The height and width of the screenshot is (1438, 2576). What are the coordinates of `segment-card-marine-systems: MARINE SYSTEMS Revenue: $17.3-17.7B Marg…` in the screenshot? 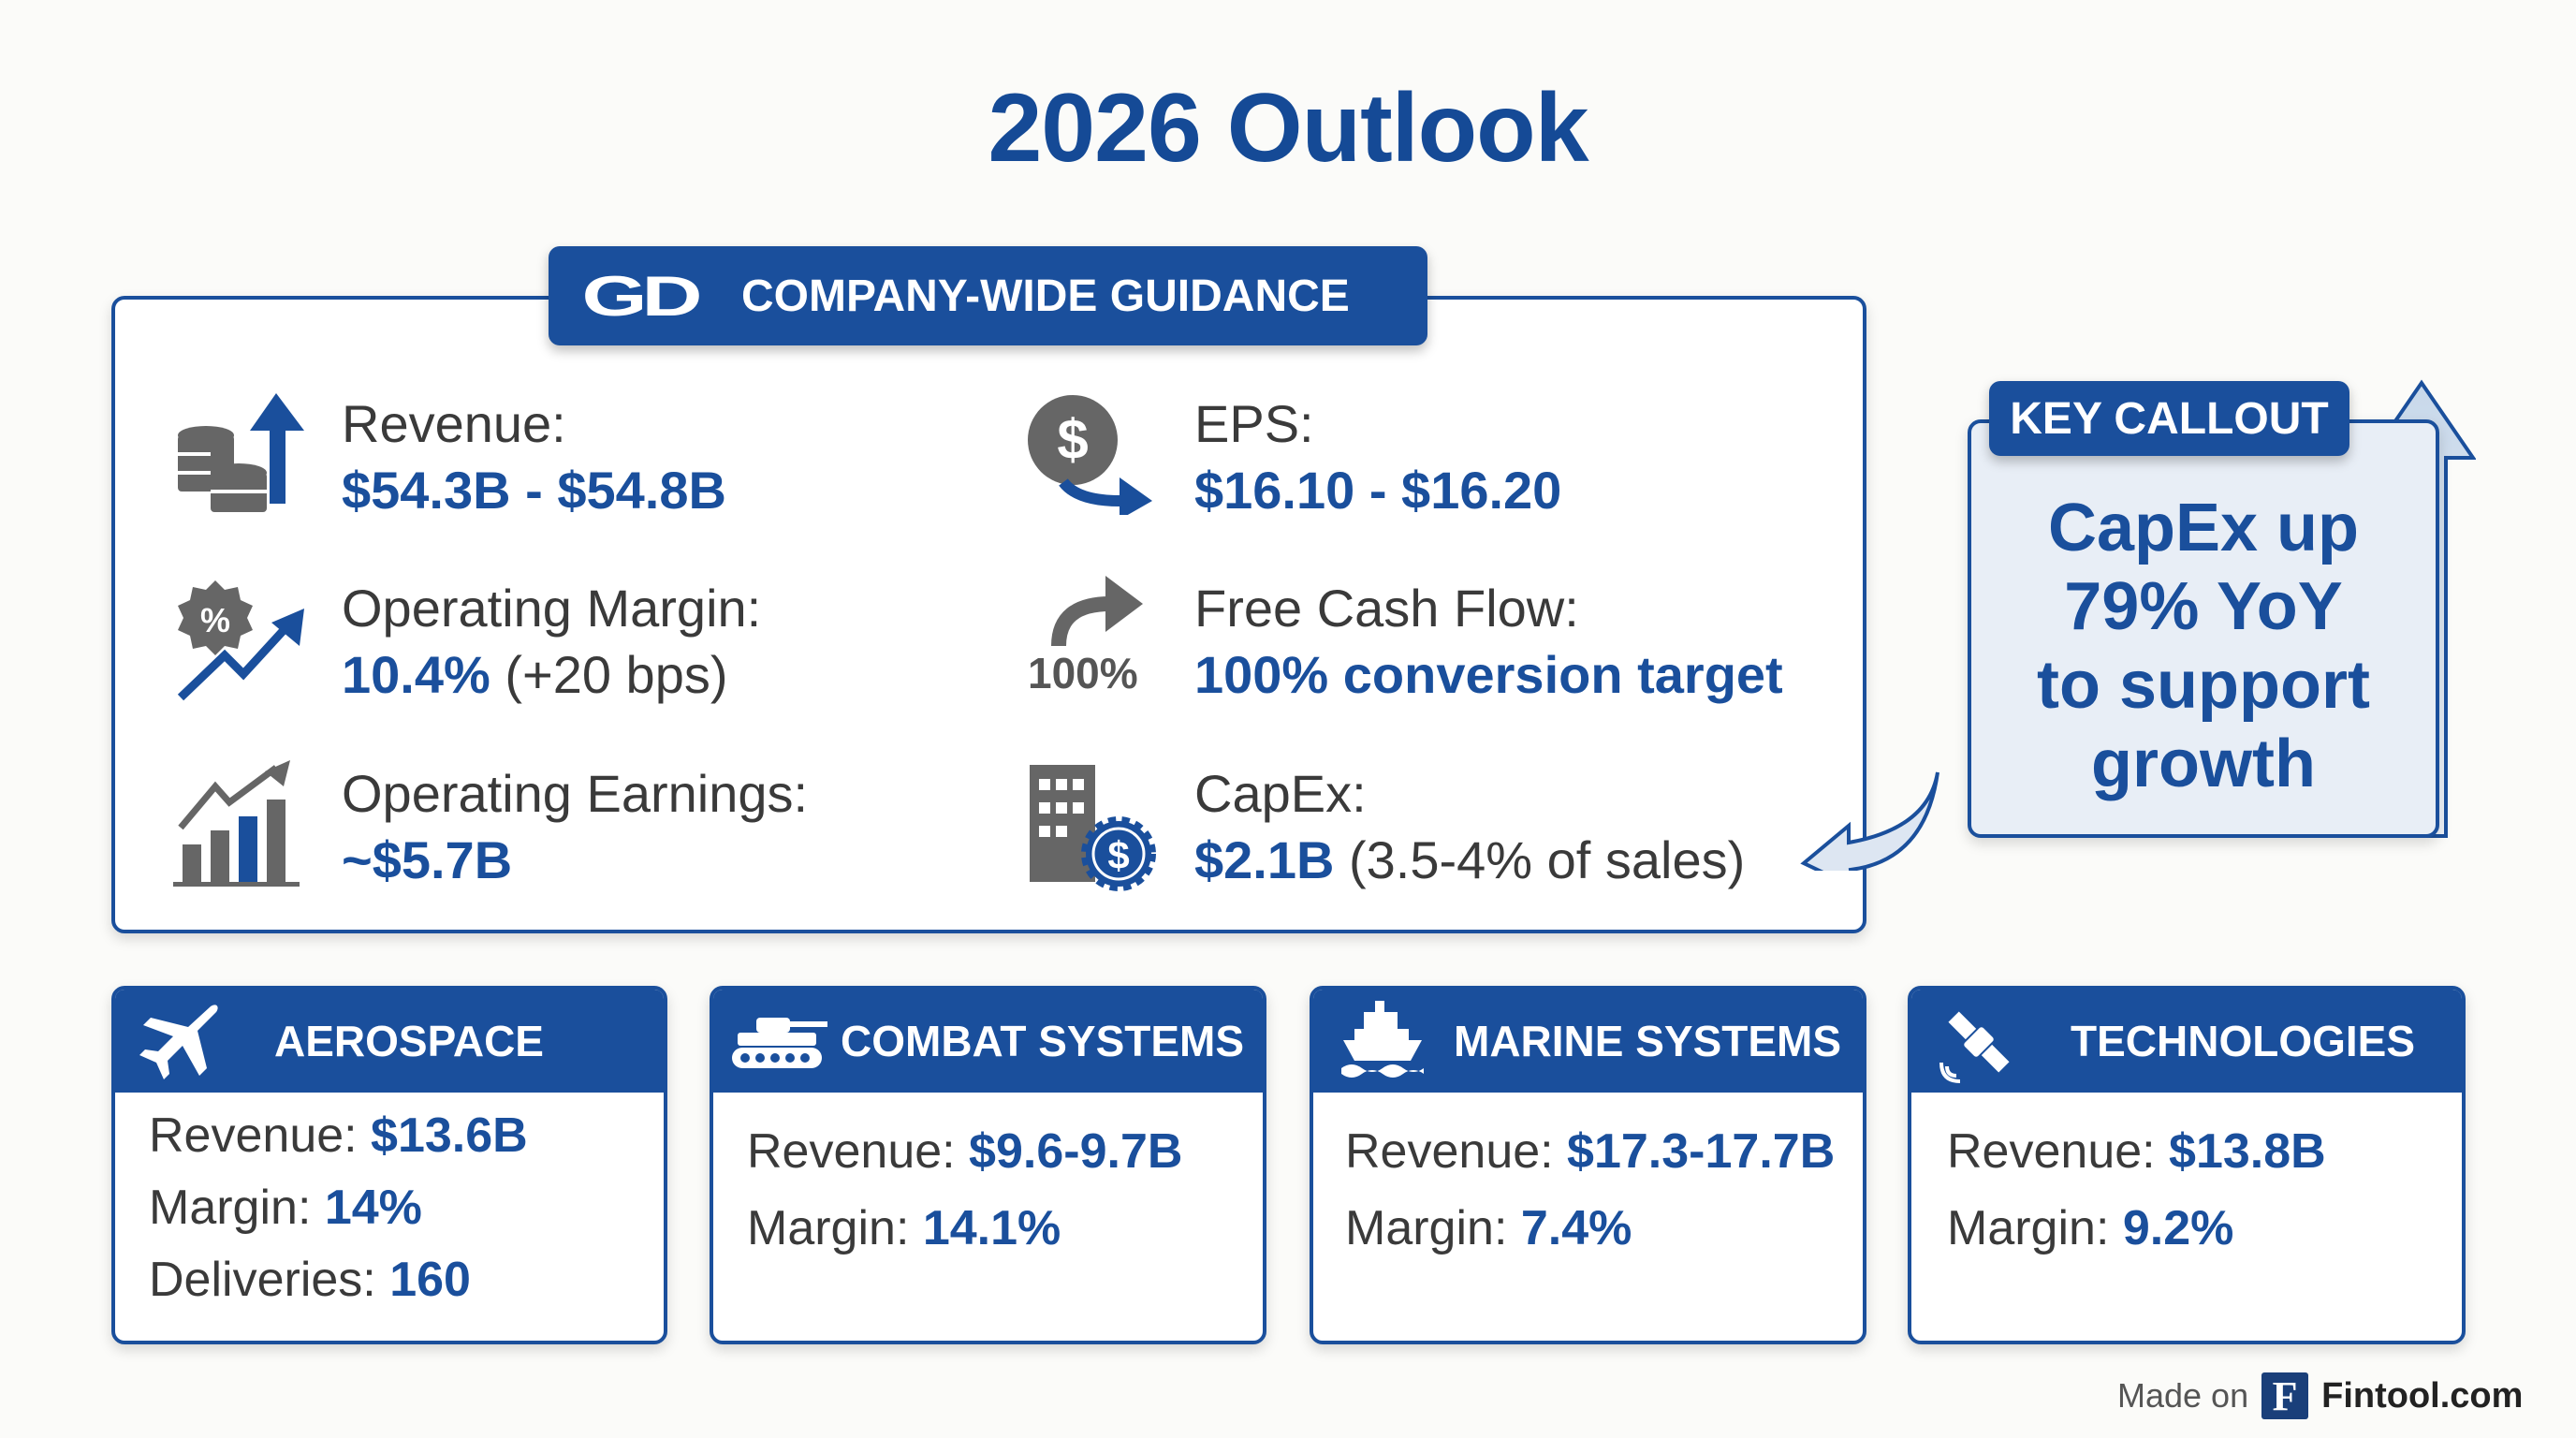 It's located at (1588, 1165).